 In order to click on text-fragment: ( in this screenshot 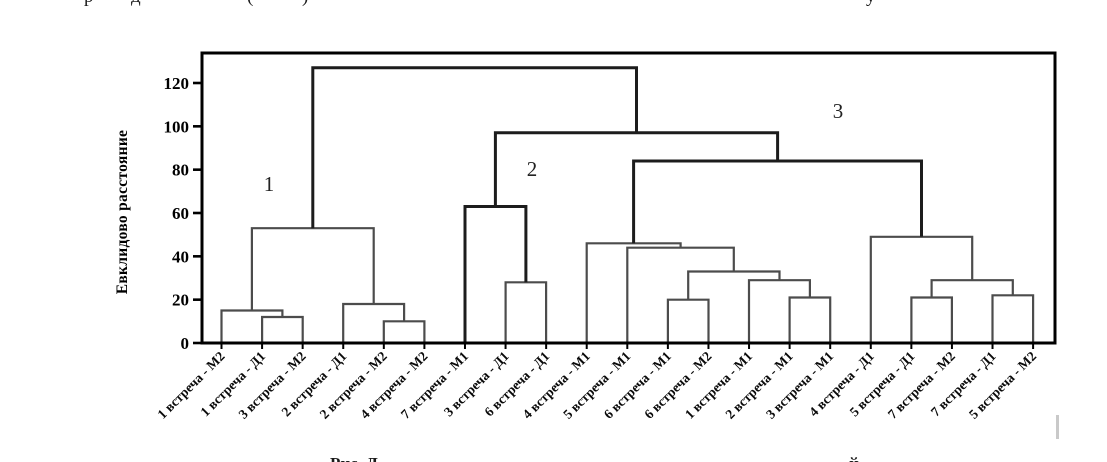, I will do `click(250, 4)`.